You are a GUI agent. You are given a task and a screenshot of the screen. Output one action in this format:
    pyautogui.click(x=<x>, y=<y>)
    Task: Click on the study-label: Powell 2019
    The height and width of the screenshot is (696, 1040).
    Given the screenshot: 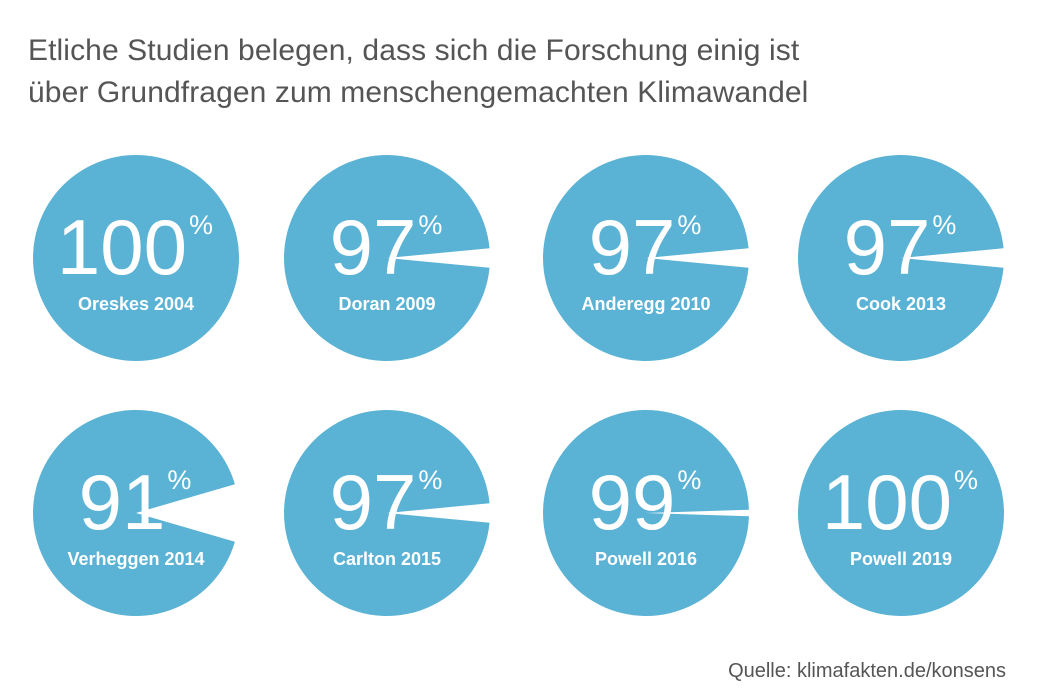 What is the action you would take?
    pyautogui.click(x=901, y=559)
    